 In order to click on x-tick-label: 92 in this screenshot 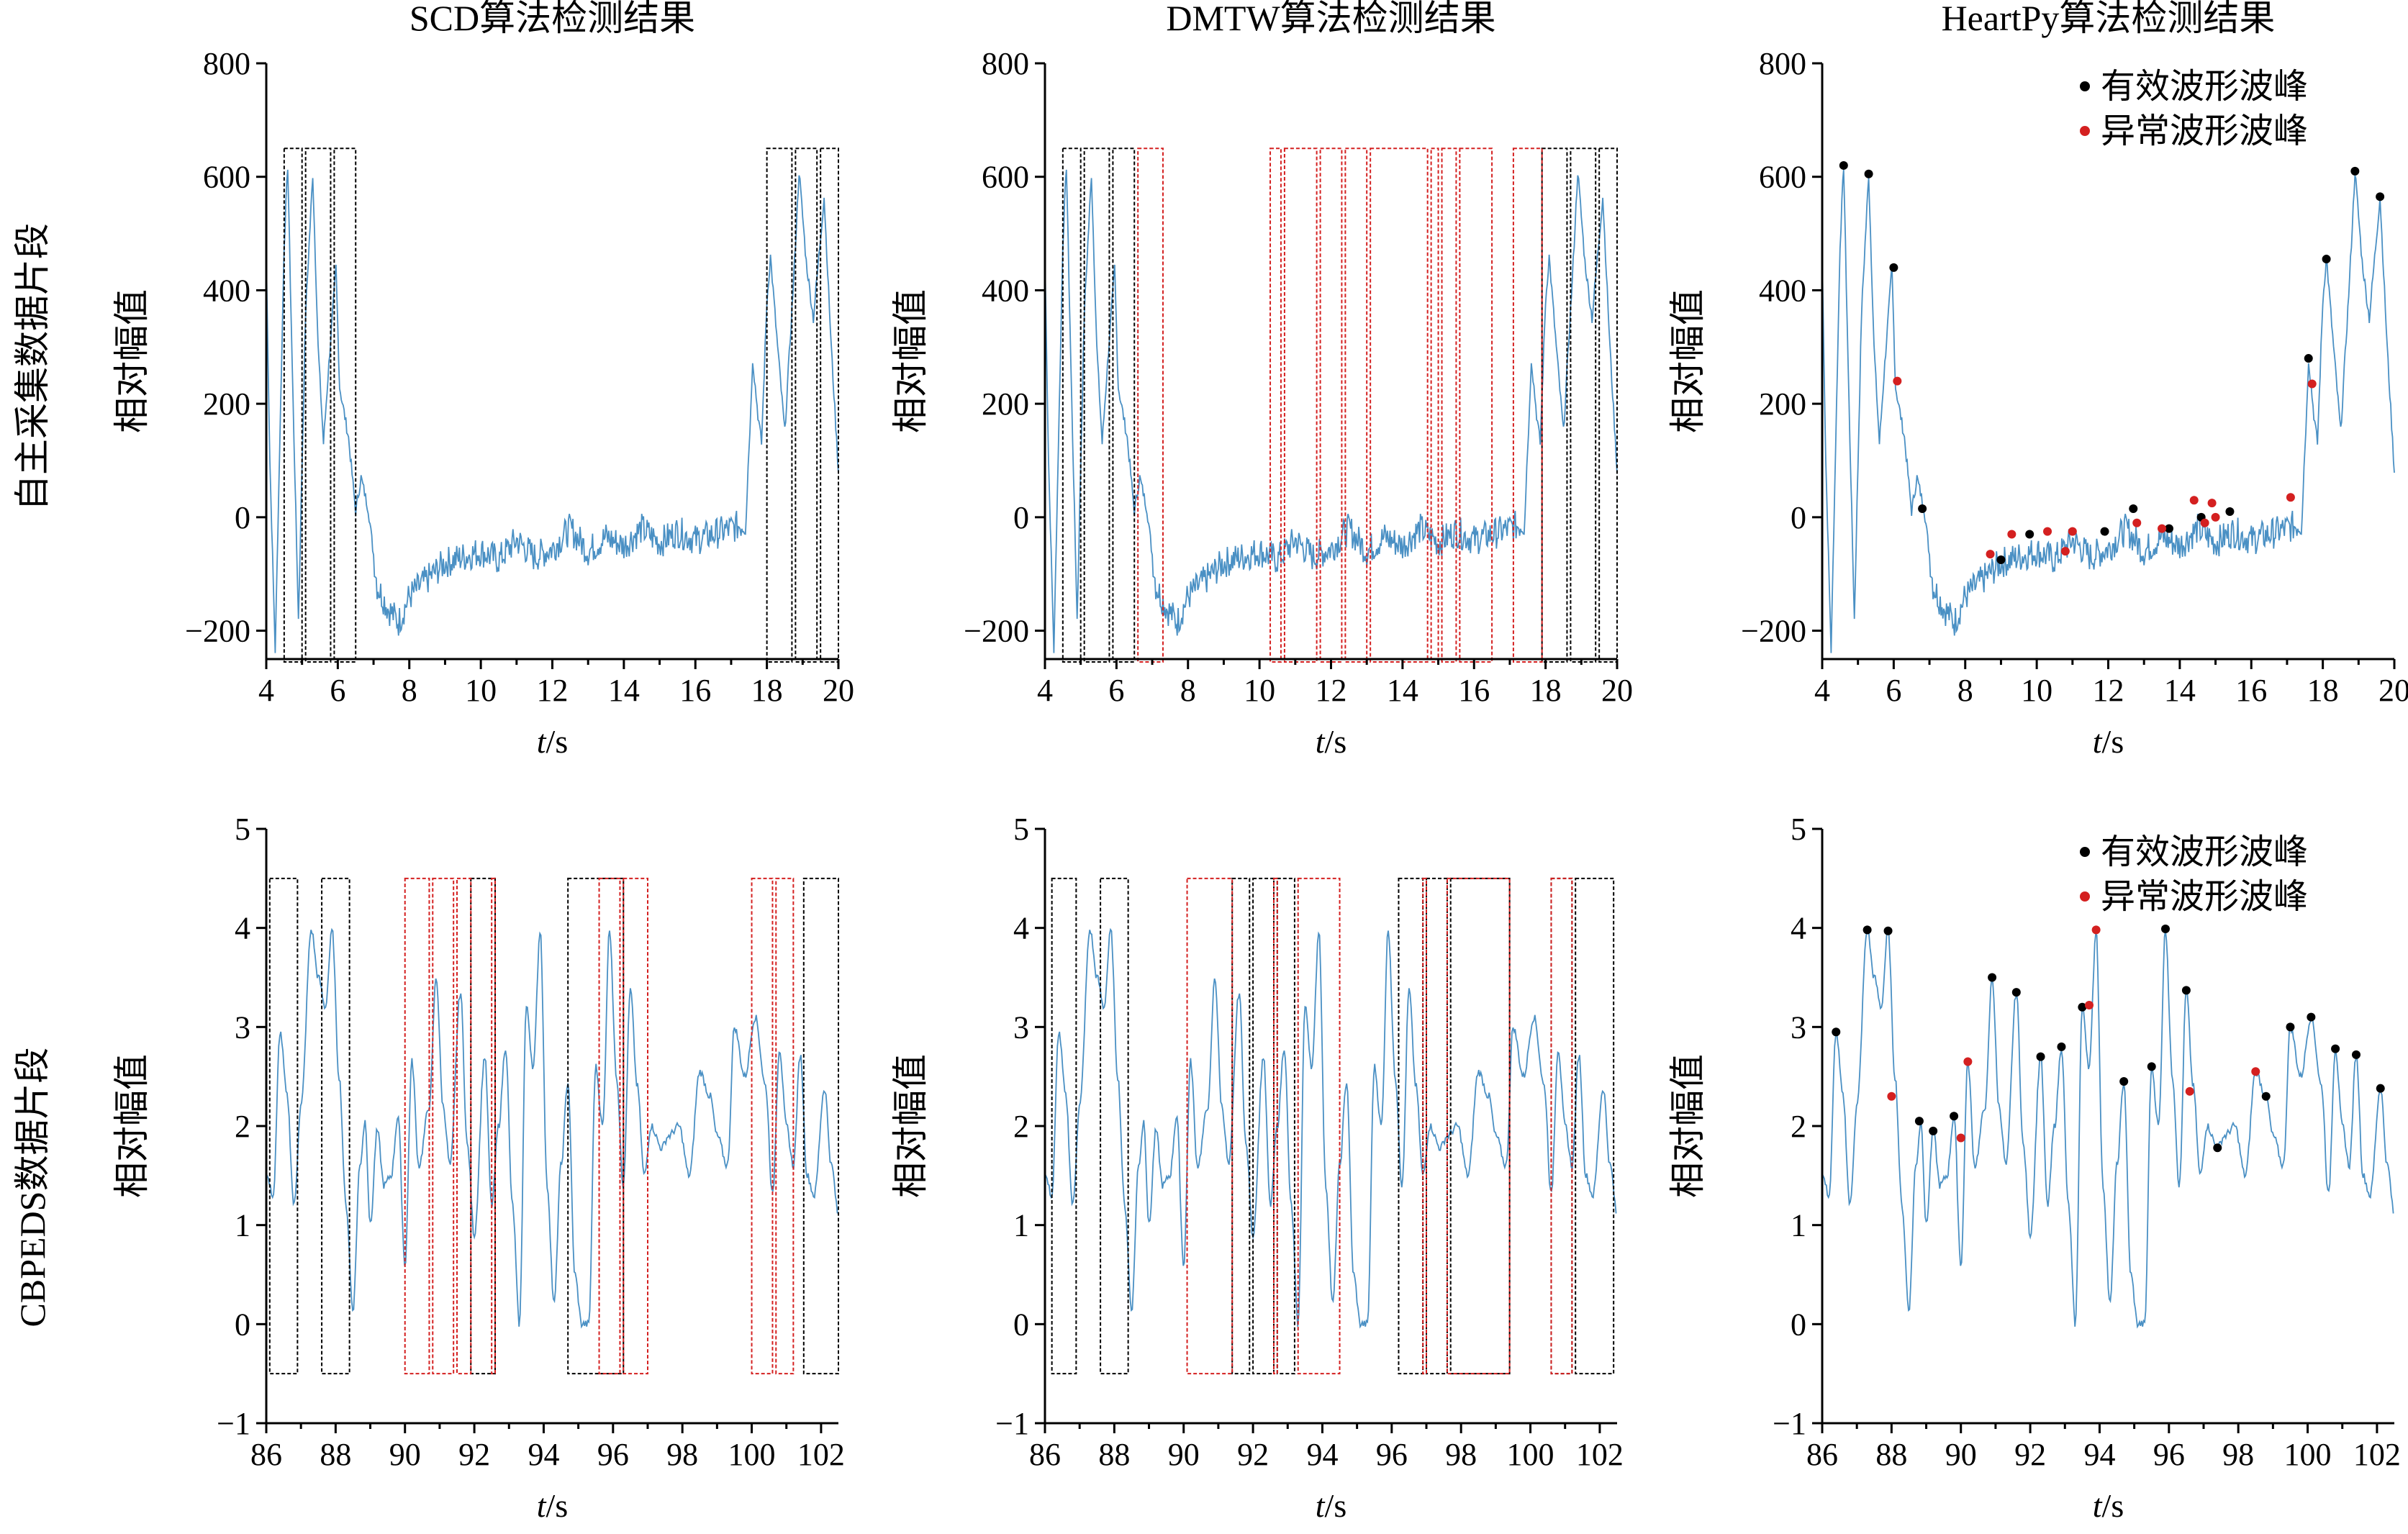, I will do `click(474, 1454)`.